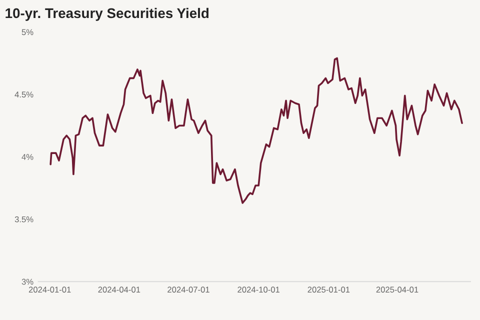 The width and height of the screenshot is (480, 320). Describe the element at coordinates (259, 289) in the screenshot. I see `x-tick-label: 2024-10-01` at that location.